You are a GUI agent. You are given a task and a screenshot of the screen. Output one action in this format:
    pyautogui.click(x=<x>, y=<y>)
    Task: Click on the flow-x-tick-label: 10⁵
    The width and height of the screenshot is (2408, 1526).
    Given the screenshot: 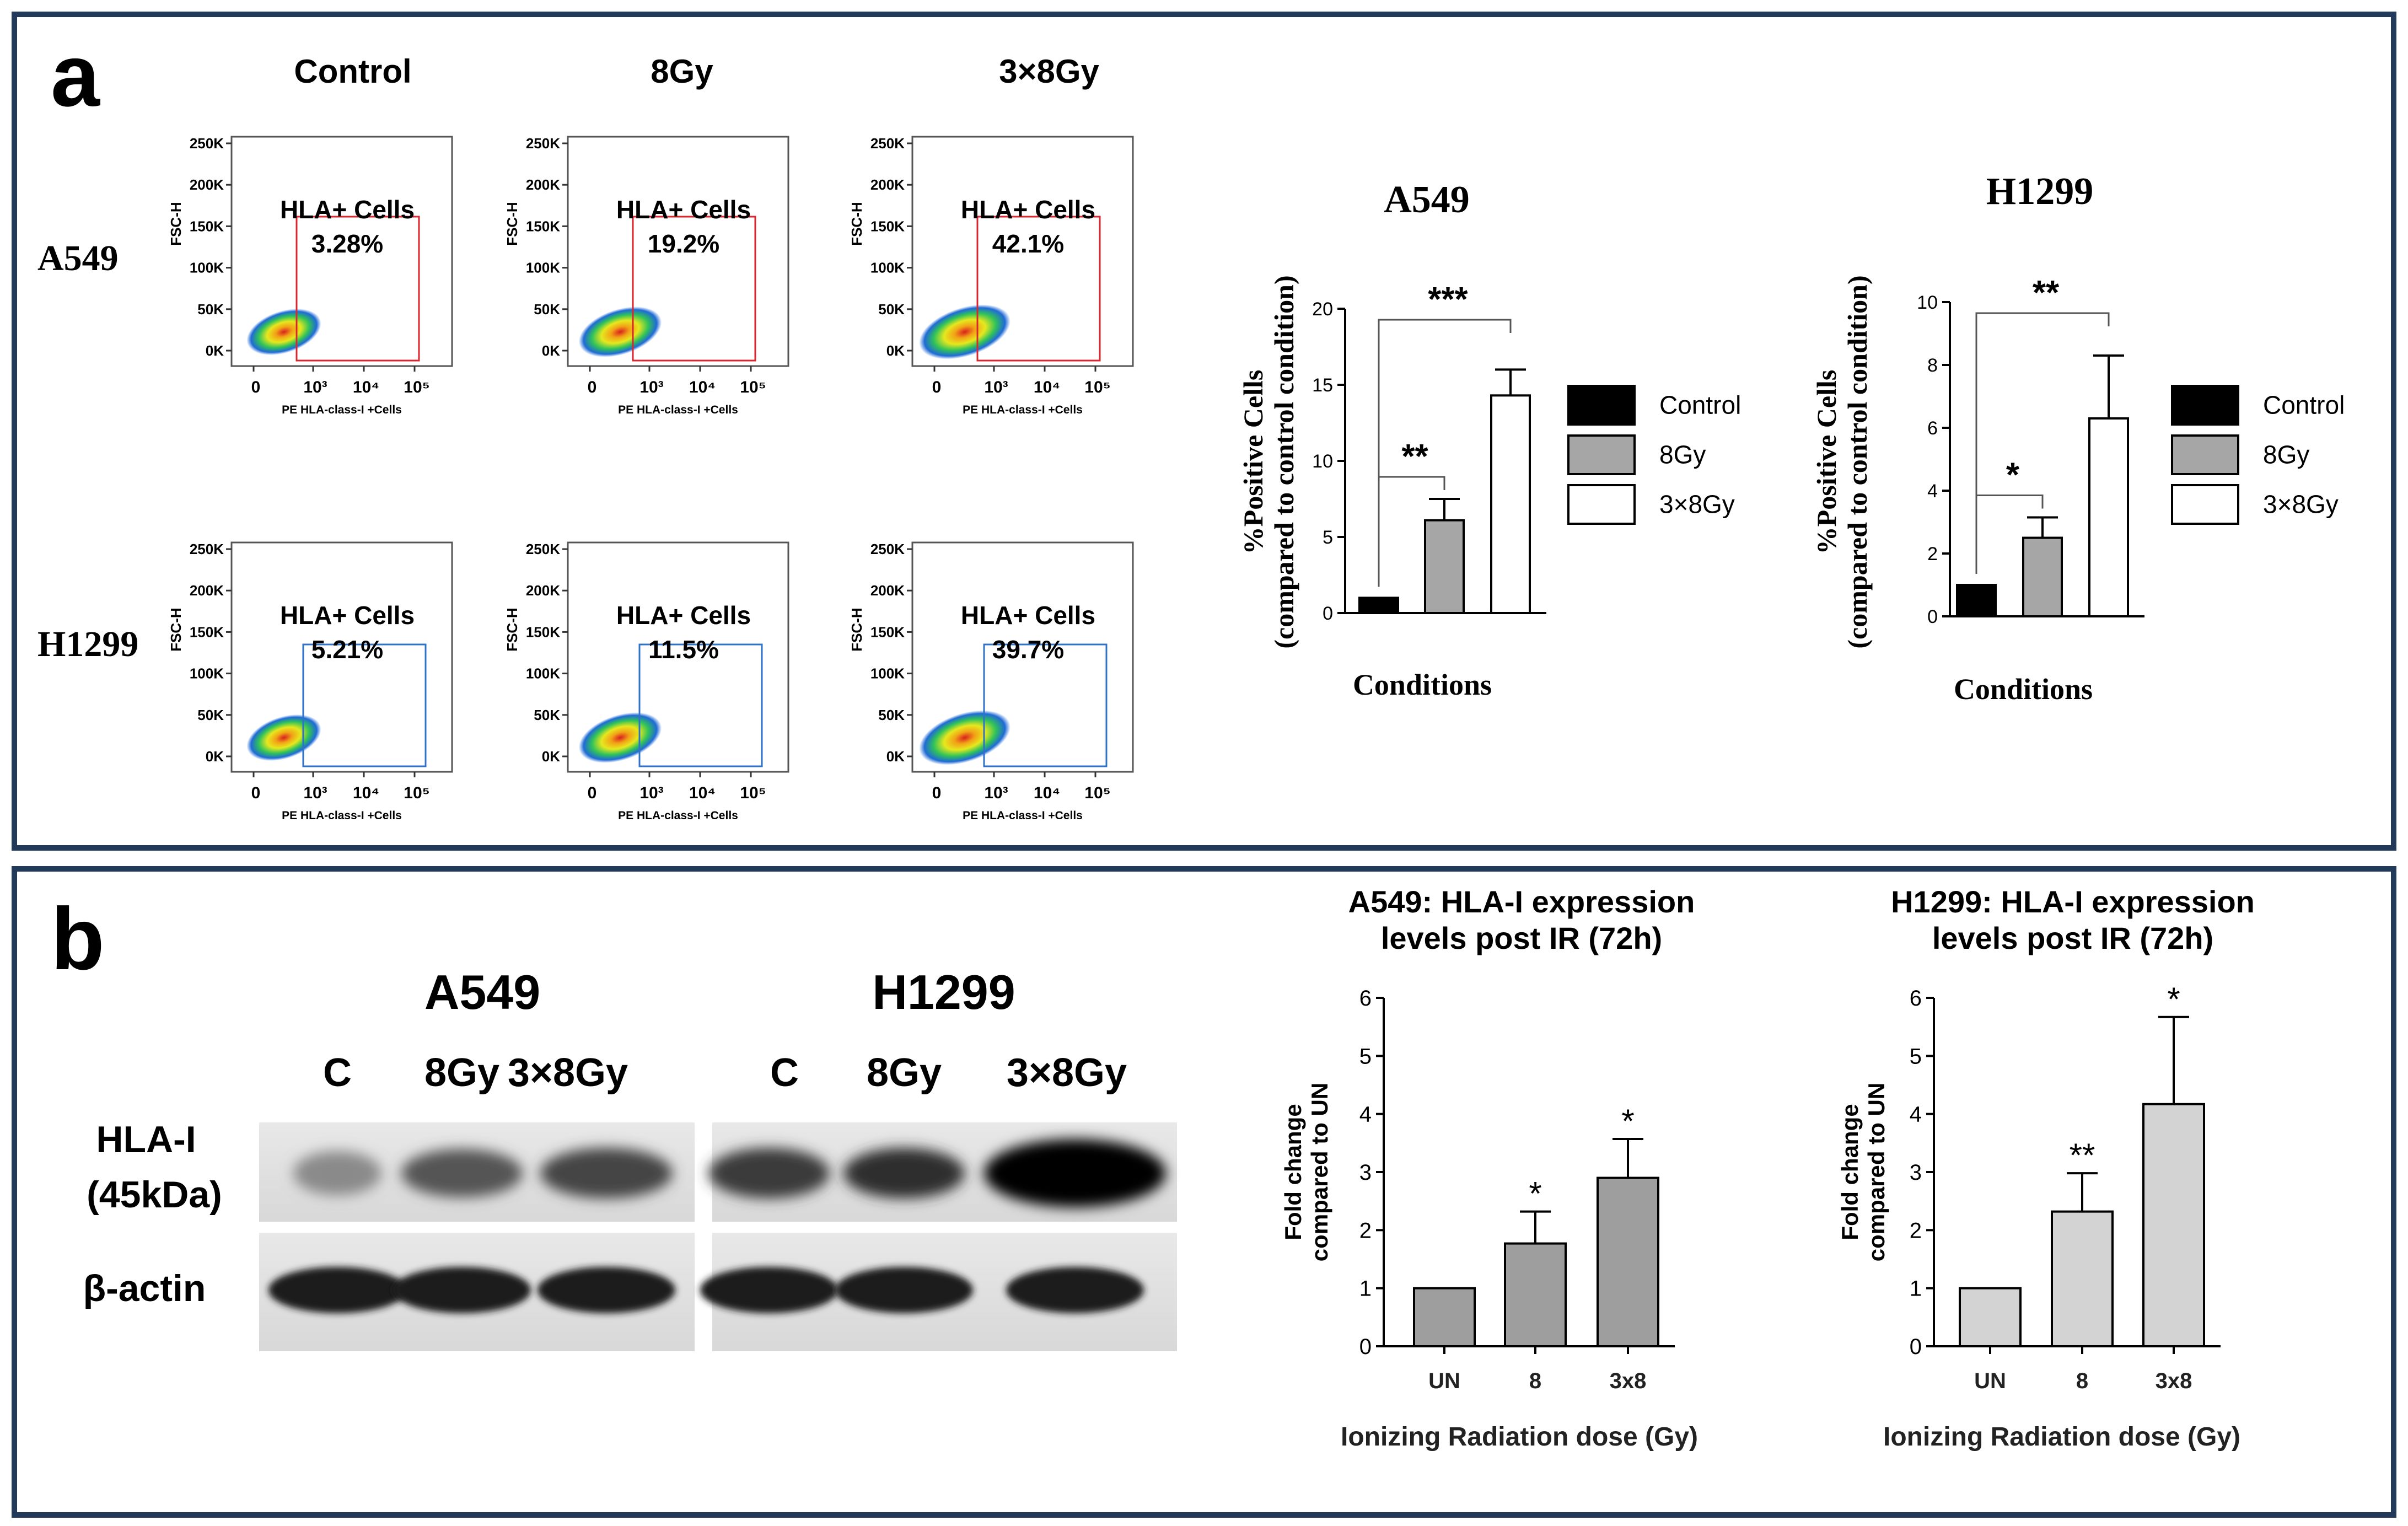 What is the action you would take?
    pyautogui.click(x=417, y=793)
    